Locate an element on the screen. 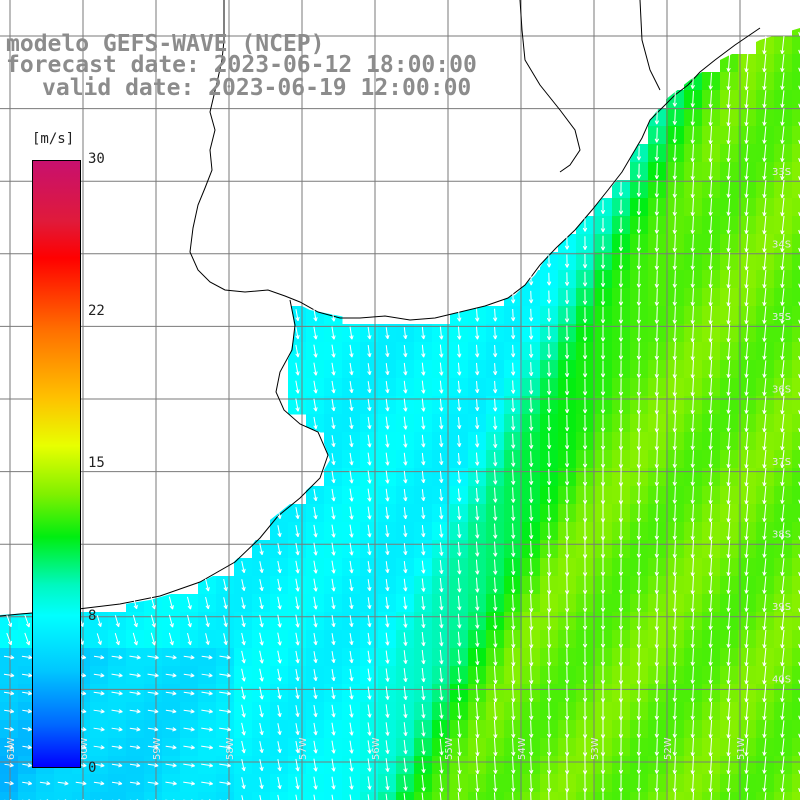 This screenshot has width=800, height=800. lagoon-shore is located at coordinates (590, 86).